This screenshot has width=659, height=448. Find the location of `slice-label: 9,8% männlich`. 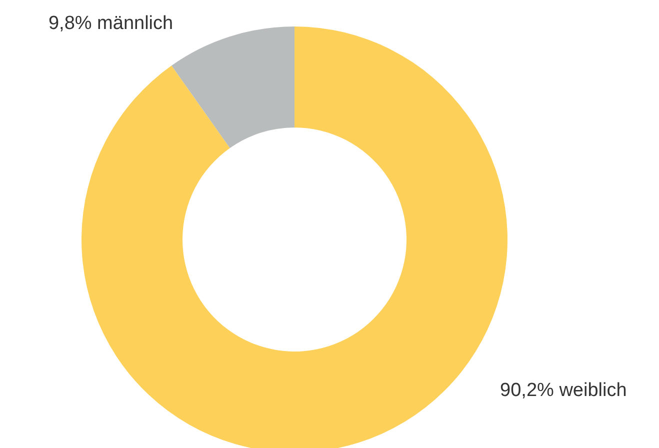

slice-label: 9,8% männlich is located at coordinates (111, 23).